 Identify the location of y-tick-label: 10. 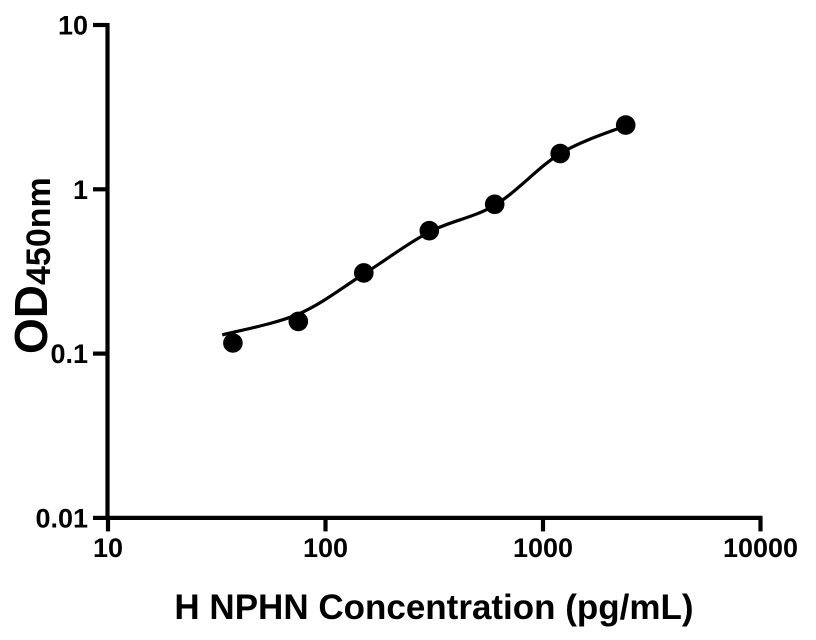
(73, 26).